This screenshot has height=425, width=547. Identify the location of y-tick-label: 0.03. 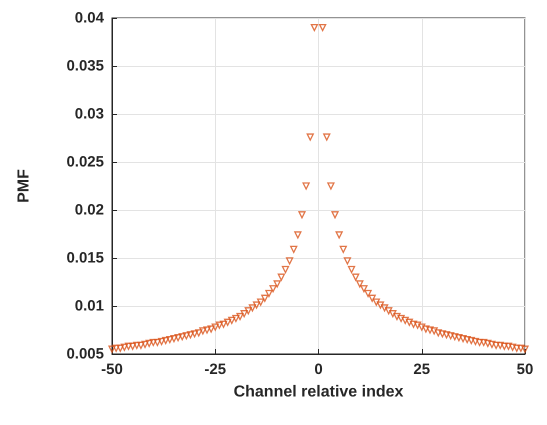
(89, 114).